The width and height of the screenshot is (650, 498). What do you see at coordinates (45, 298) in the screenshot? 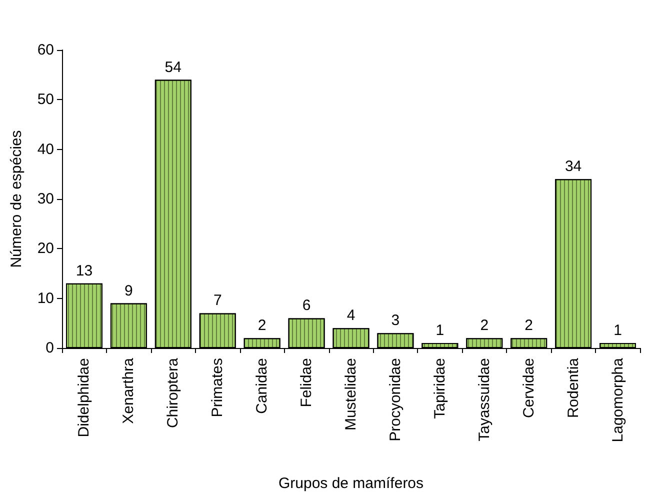
I see `y-tick-label: 10` at bounding box center [45, 298].